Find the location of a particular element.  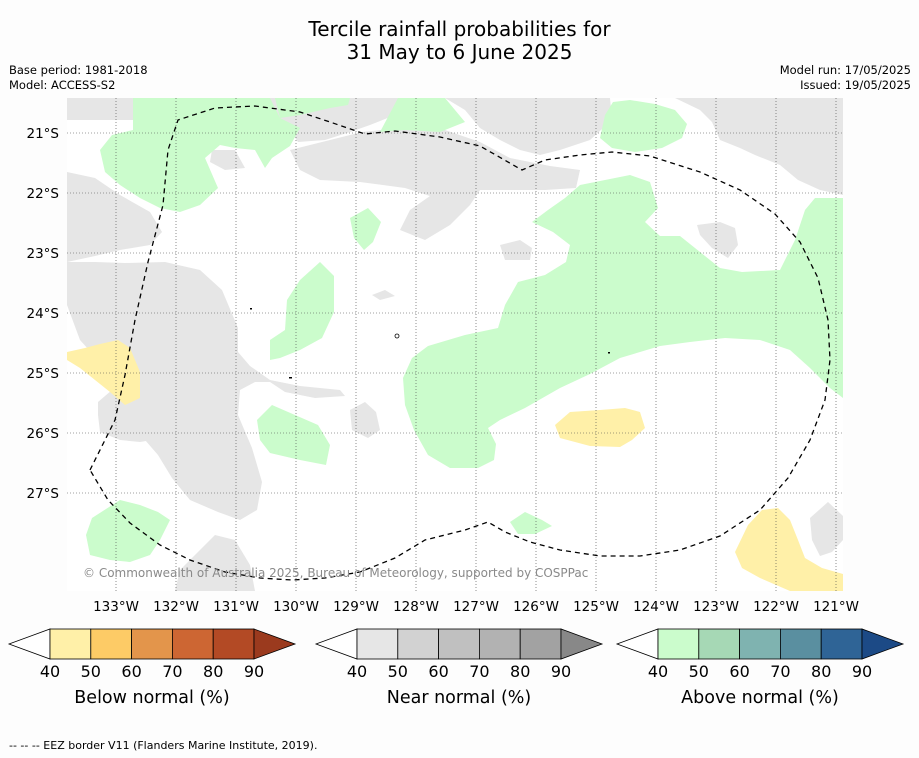

lat-label: 24°S is located at coordinates (43, 314).